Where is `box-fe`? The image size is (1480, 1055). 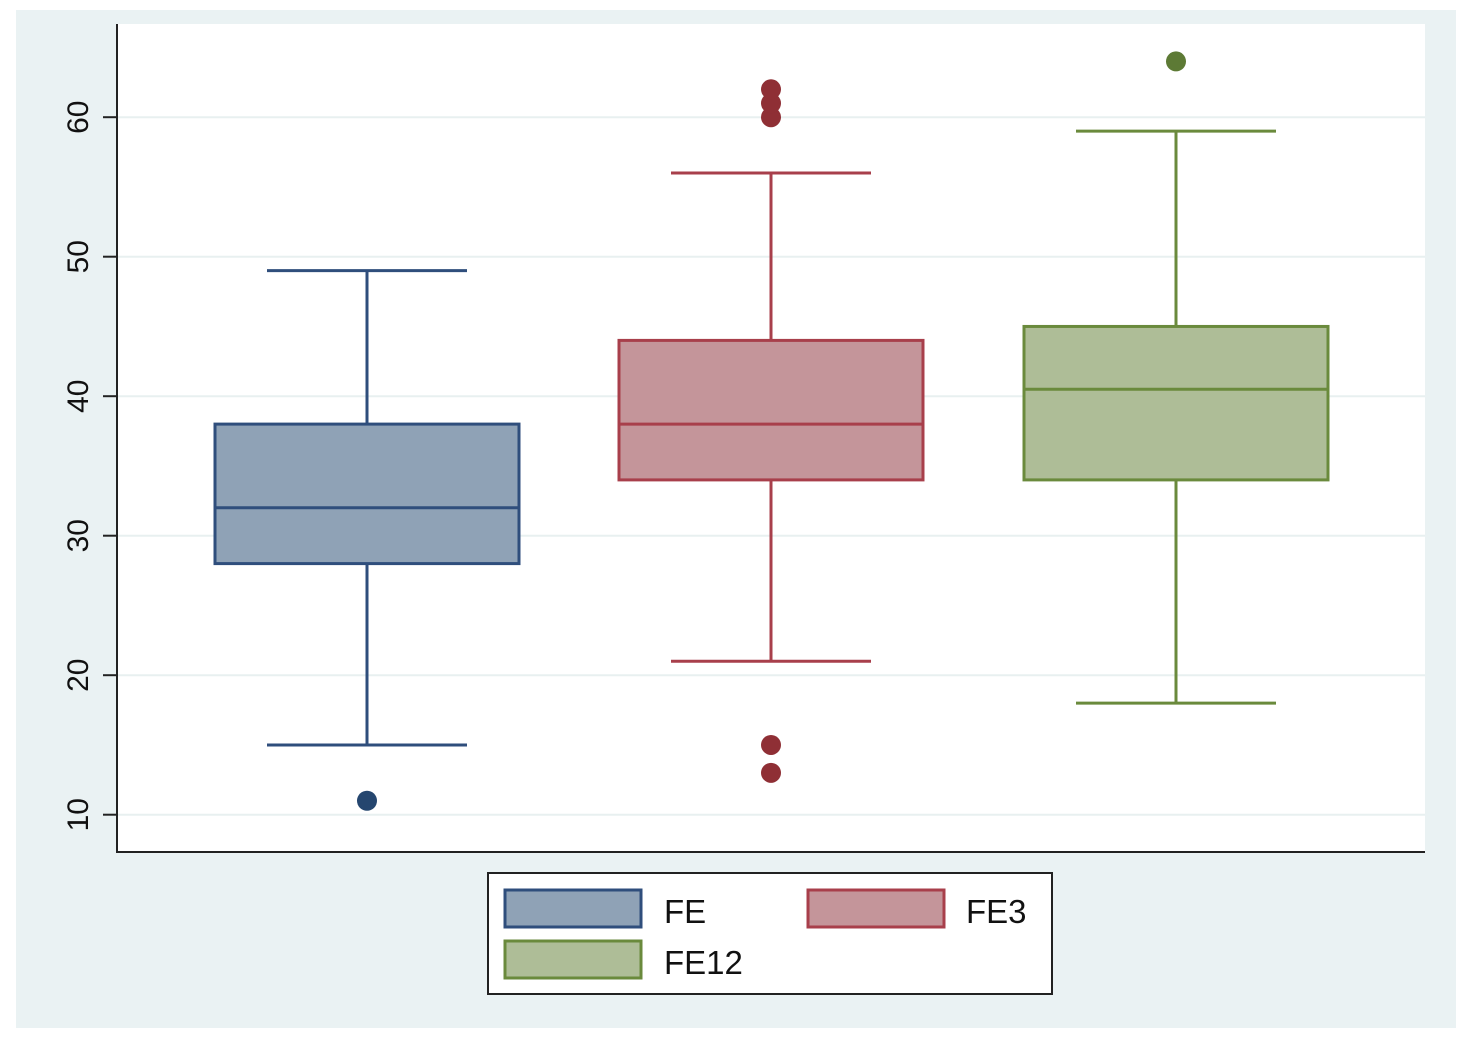
box-fe is located at coordinates (367, 540).